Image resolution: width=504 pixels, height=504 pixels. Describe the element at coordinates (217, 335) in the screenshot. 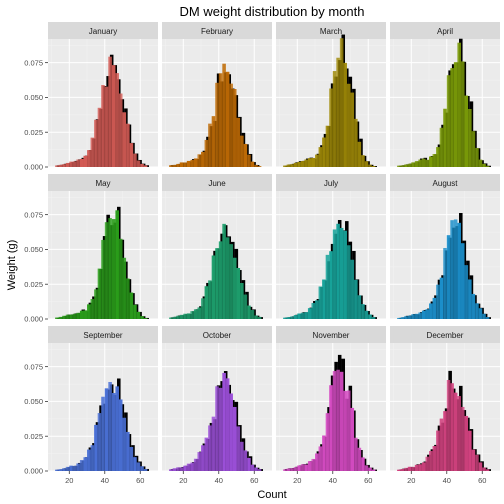

I see `facet-strip-label: October` at that location.